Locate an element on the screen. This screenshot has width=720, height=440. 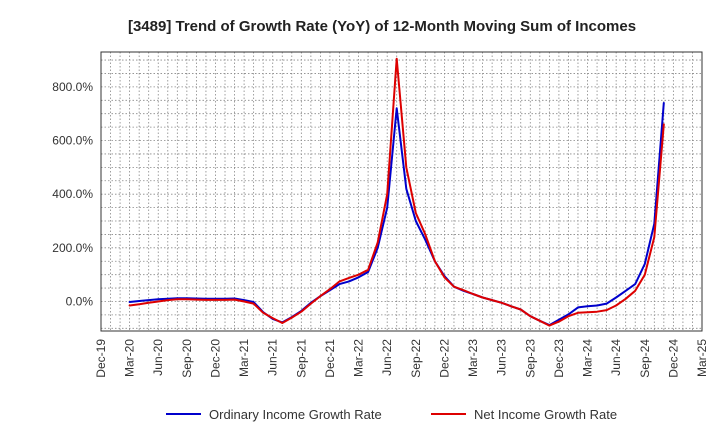
x-tick-label: Jun-20 is located at coordinates (158, 357).